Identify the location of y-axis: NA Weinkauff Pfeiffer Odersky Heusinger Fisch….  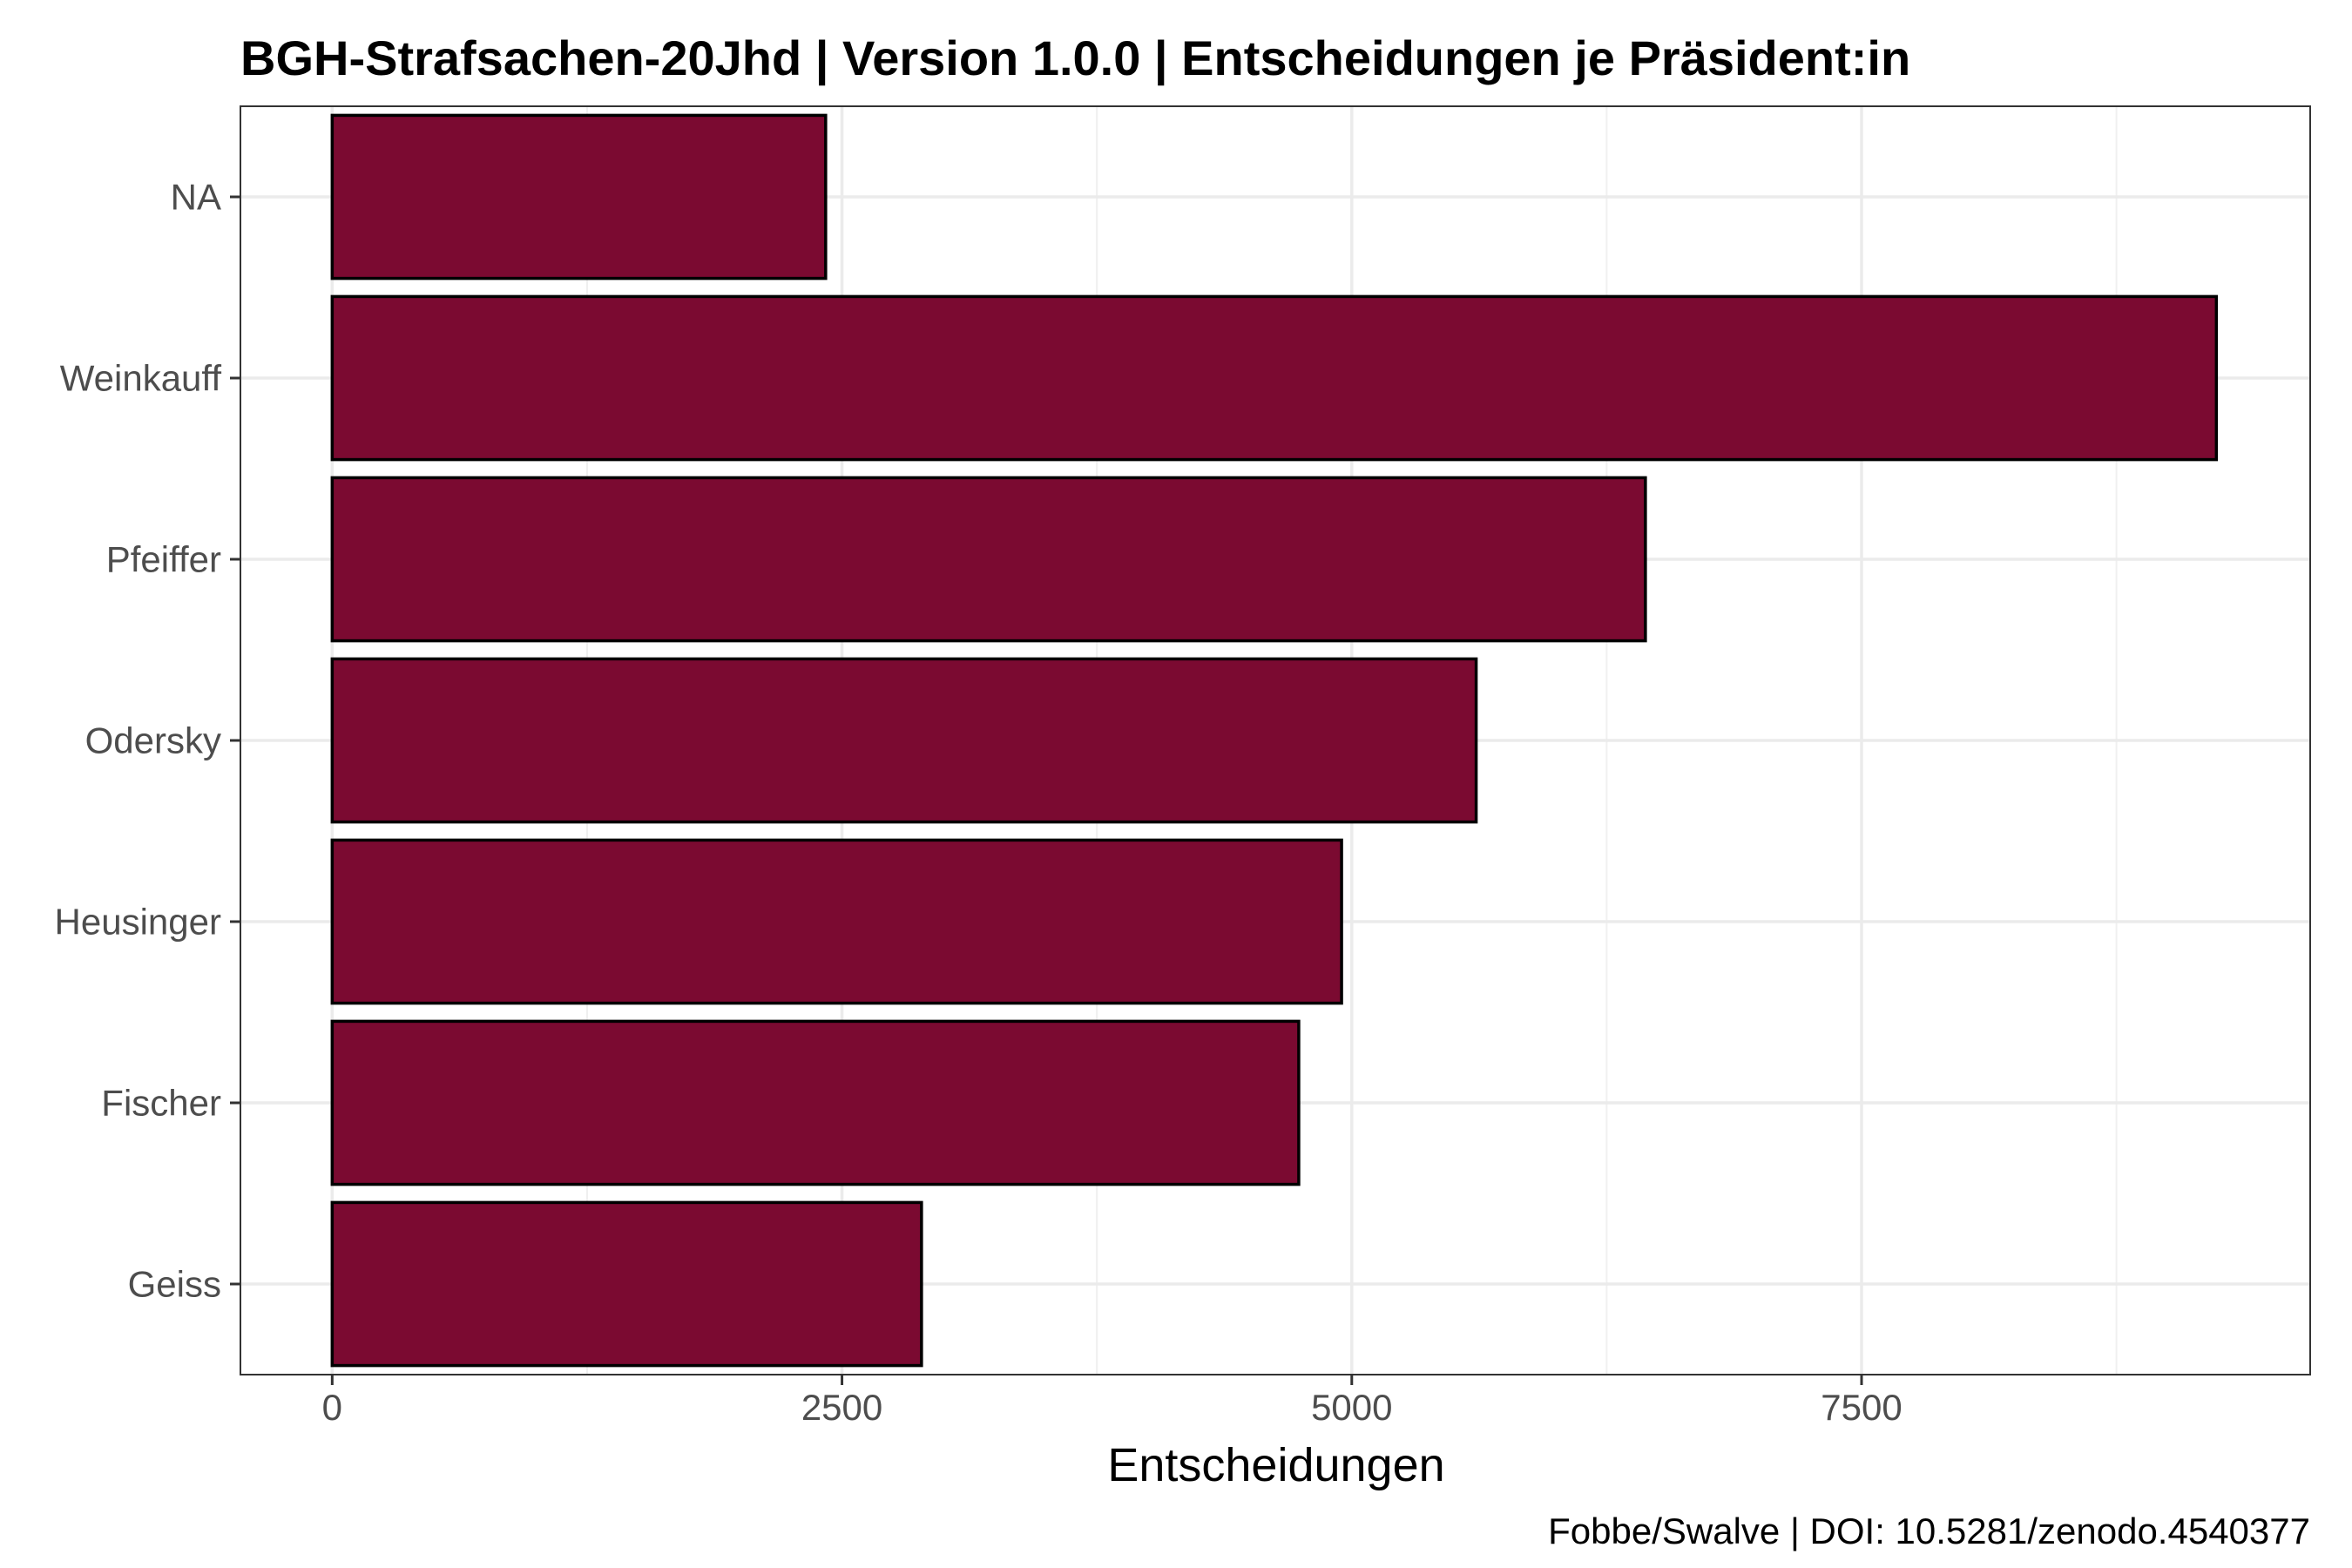
(147, 741).